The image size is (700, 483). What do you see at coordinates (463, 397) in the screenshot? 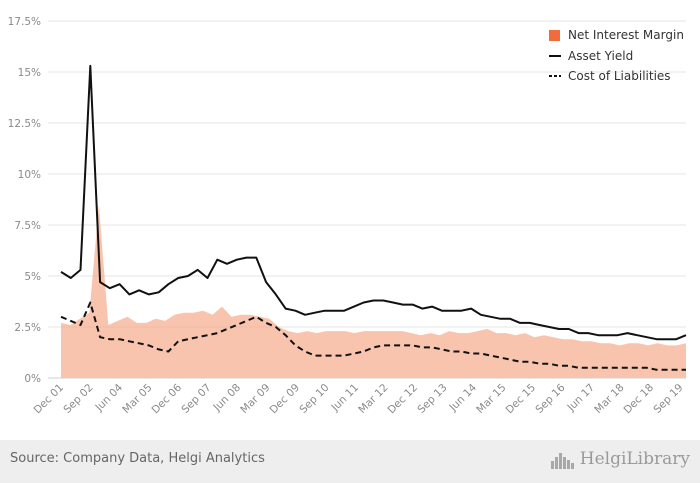
I see `x-tick-label: Jun 14` at bounding box center [463, 397].